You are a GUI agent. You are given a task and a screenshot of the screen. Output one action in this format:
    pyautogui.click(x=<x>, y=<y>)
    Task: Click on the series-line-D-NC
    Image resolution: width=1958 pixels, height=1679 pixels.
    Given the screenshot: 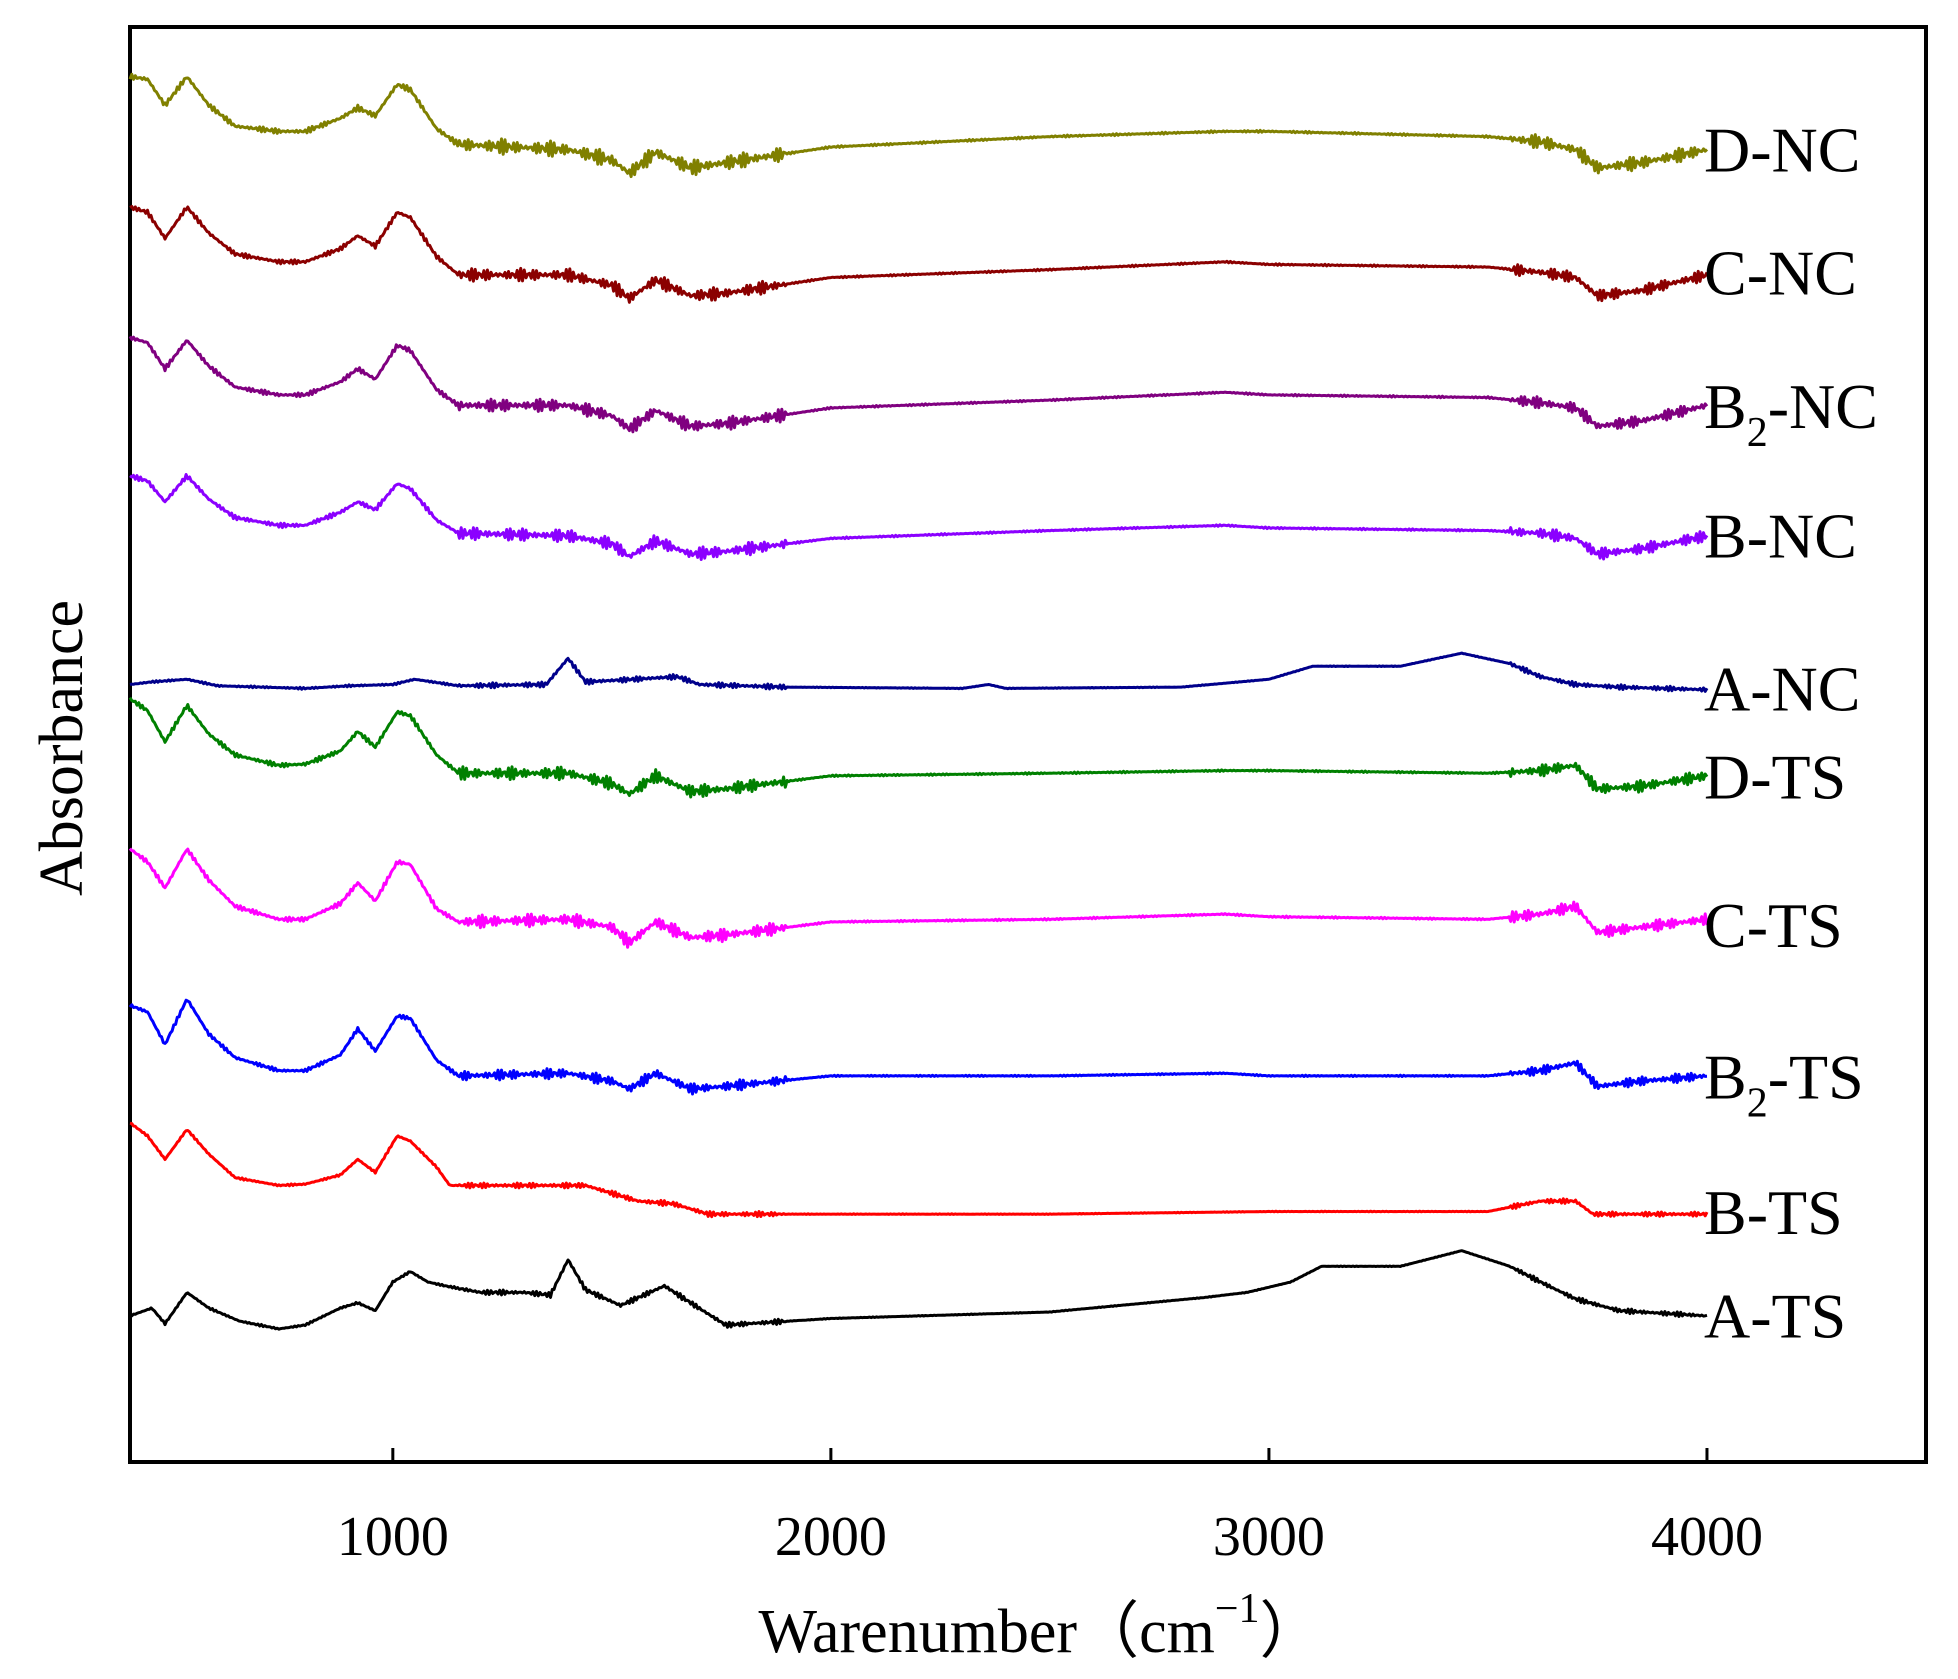 What is the action you would take?
    pyautogui.click(x=918, y=125)
    